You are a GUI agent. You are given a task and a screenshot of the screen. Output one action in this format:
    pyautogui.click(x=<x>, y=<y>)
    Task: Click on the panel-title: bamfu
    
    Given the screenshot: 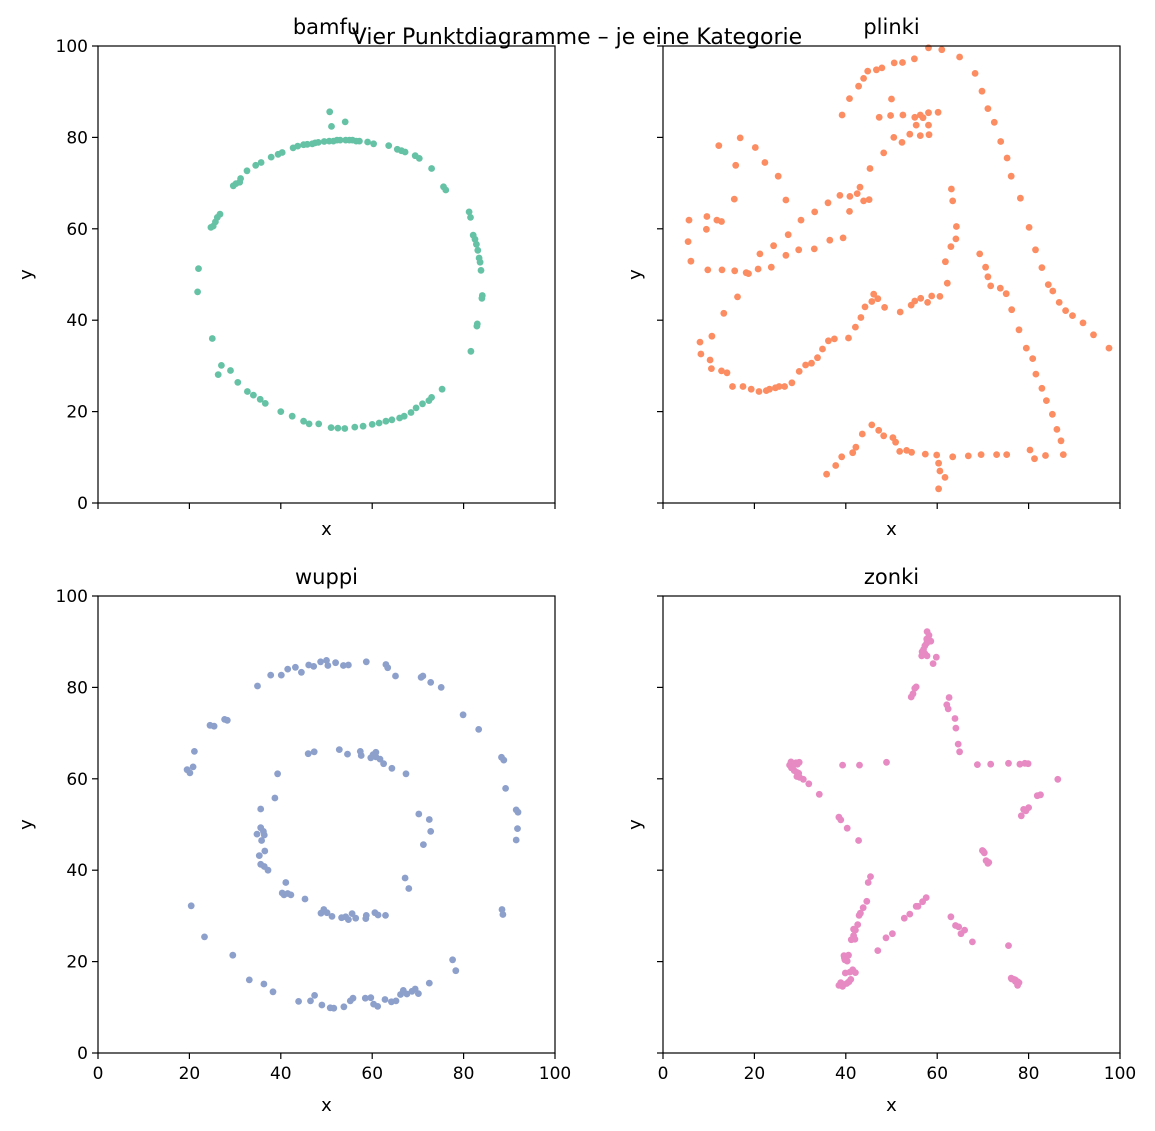 What is the action you would take?
    pyautogui.click(x=326, y=27)
    